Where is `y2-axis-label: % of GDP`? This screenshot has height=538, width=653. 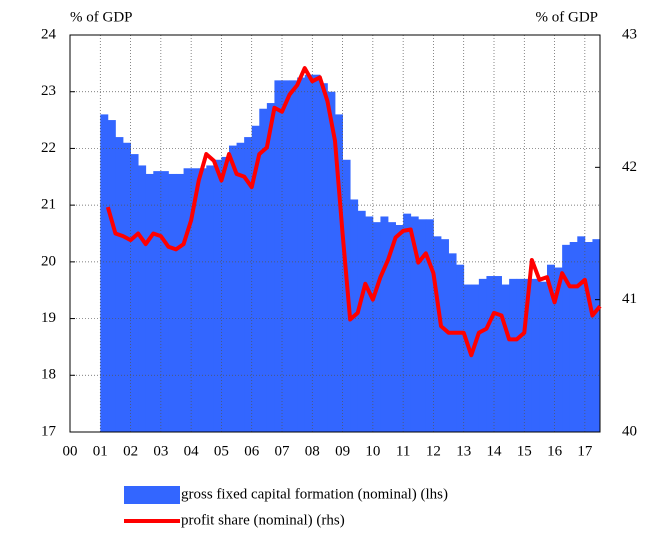
y2-axis-label: % of GDP is located at coordinates (567, 17).